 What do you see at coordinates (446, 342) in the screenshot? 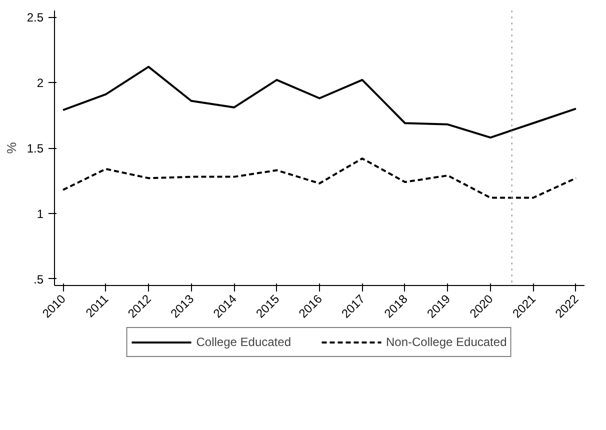
I see `legend-label: Non-College Educated` at bounding box center [446, 342].